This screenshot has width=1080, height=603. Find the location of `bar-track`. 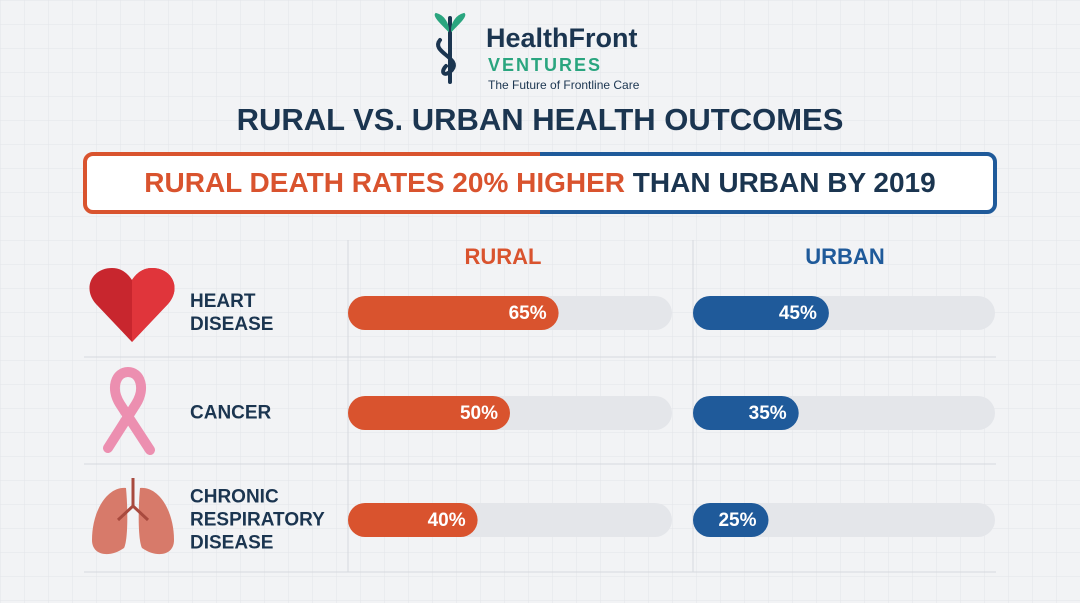

bar-track is located at coordinates (844, 520).